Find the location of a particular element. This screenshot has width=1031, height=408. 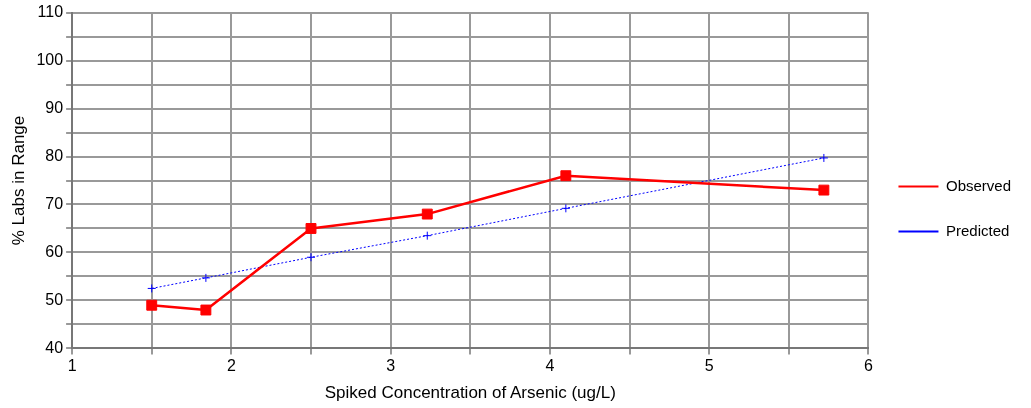

x-tick-label: 1 is located at coordinates (72, 366).